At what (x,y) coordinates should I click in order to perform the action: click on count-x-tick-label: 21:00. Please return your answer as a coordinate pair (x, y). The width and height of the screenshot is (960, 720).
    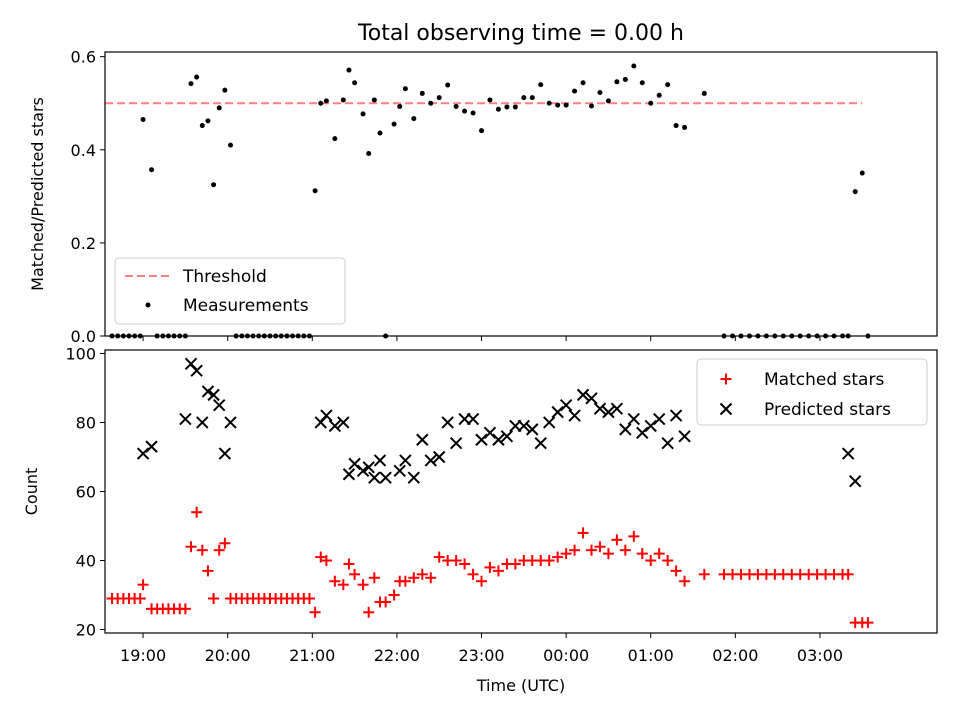
    Looking at the image, I should click on (312, 655).